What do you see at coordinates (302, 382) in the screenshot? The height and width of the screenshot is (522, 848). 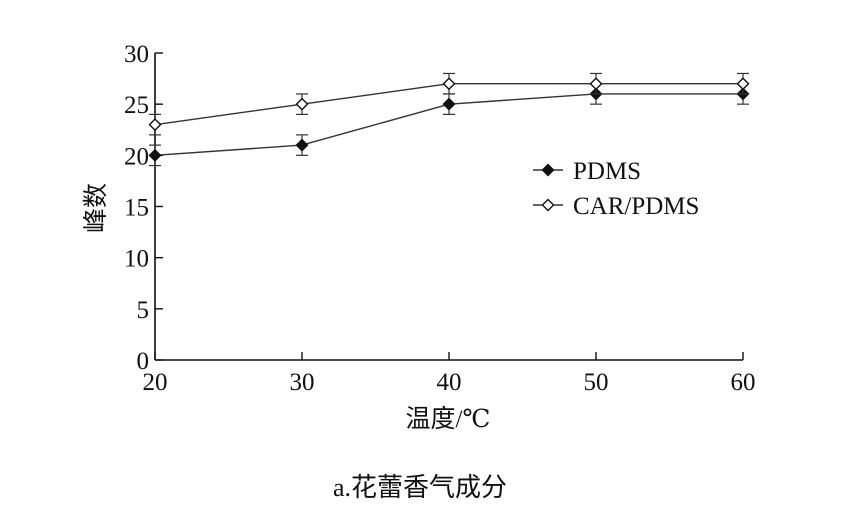 I see `x-tick-label: 30` at bounding box center [302, 382].